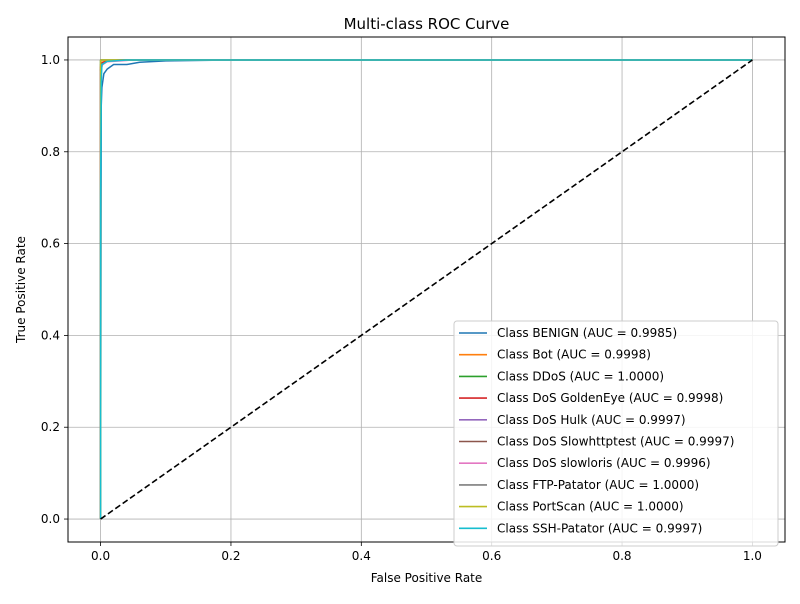 This screenshot has height=604, width=800. What do you see at coordinates (50, 335) in the screenshot?
I see `y-tick-label: 0.4` at bounding box center [50, 335].